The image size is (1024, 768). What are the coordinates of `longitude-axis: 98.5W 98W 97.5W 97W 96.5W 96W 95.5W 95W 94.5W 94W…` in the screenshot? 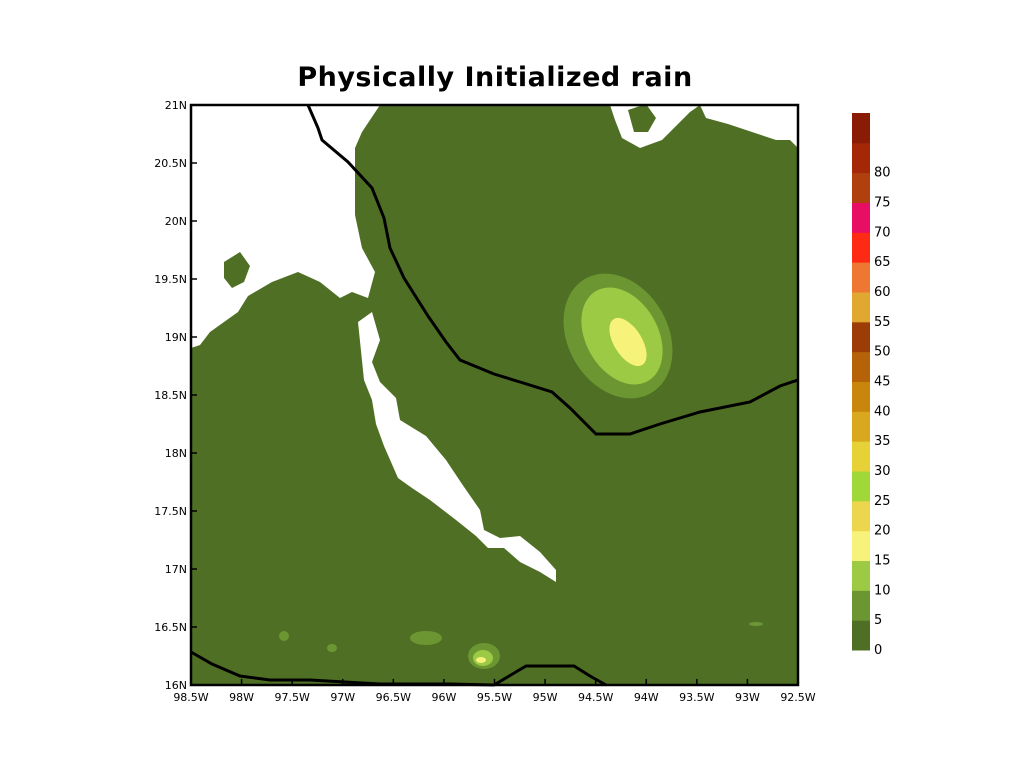 It's located at (494, 691).